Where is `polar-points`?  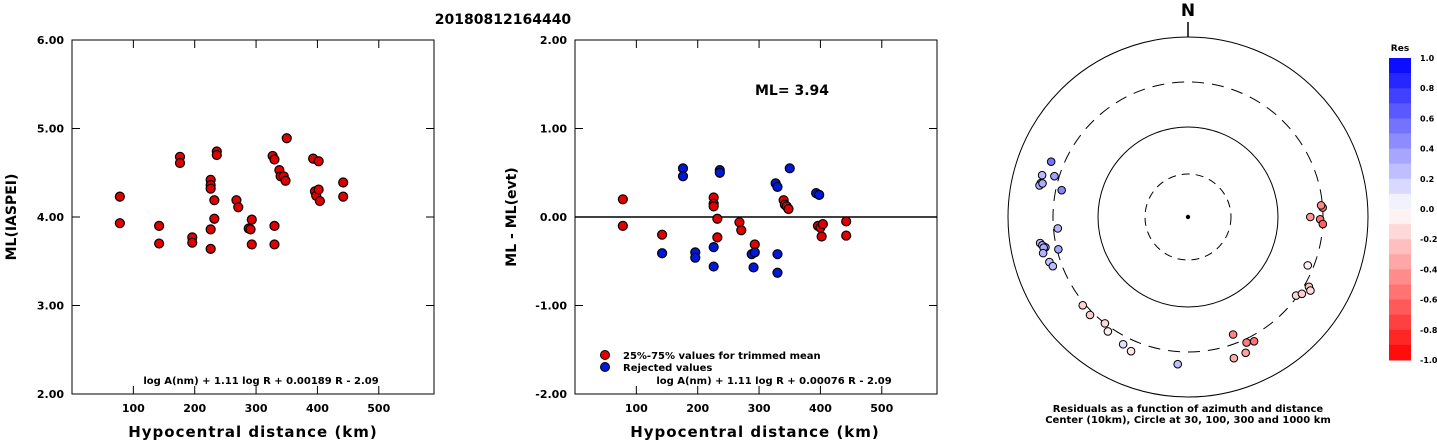 polar-points is located at coordinates (1181, 263).